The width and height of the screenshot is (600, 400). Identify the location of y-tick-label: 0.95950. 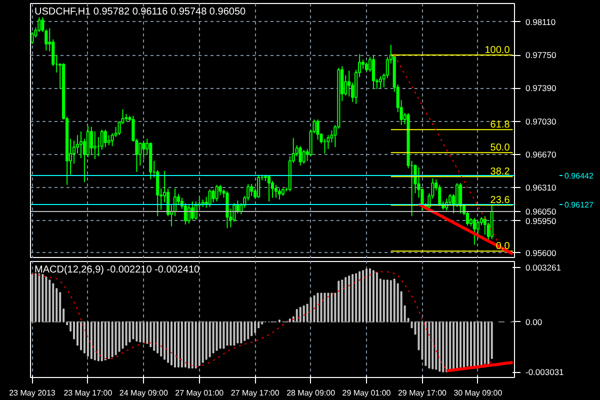
(541, 221).